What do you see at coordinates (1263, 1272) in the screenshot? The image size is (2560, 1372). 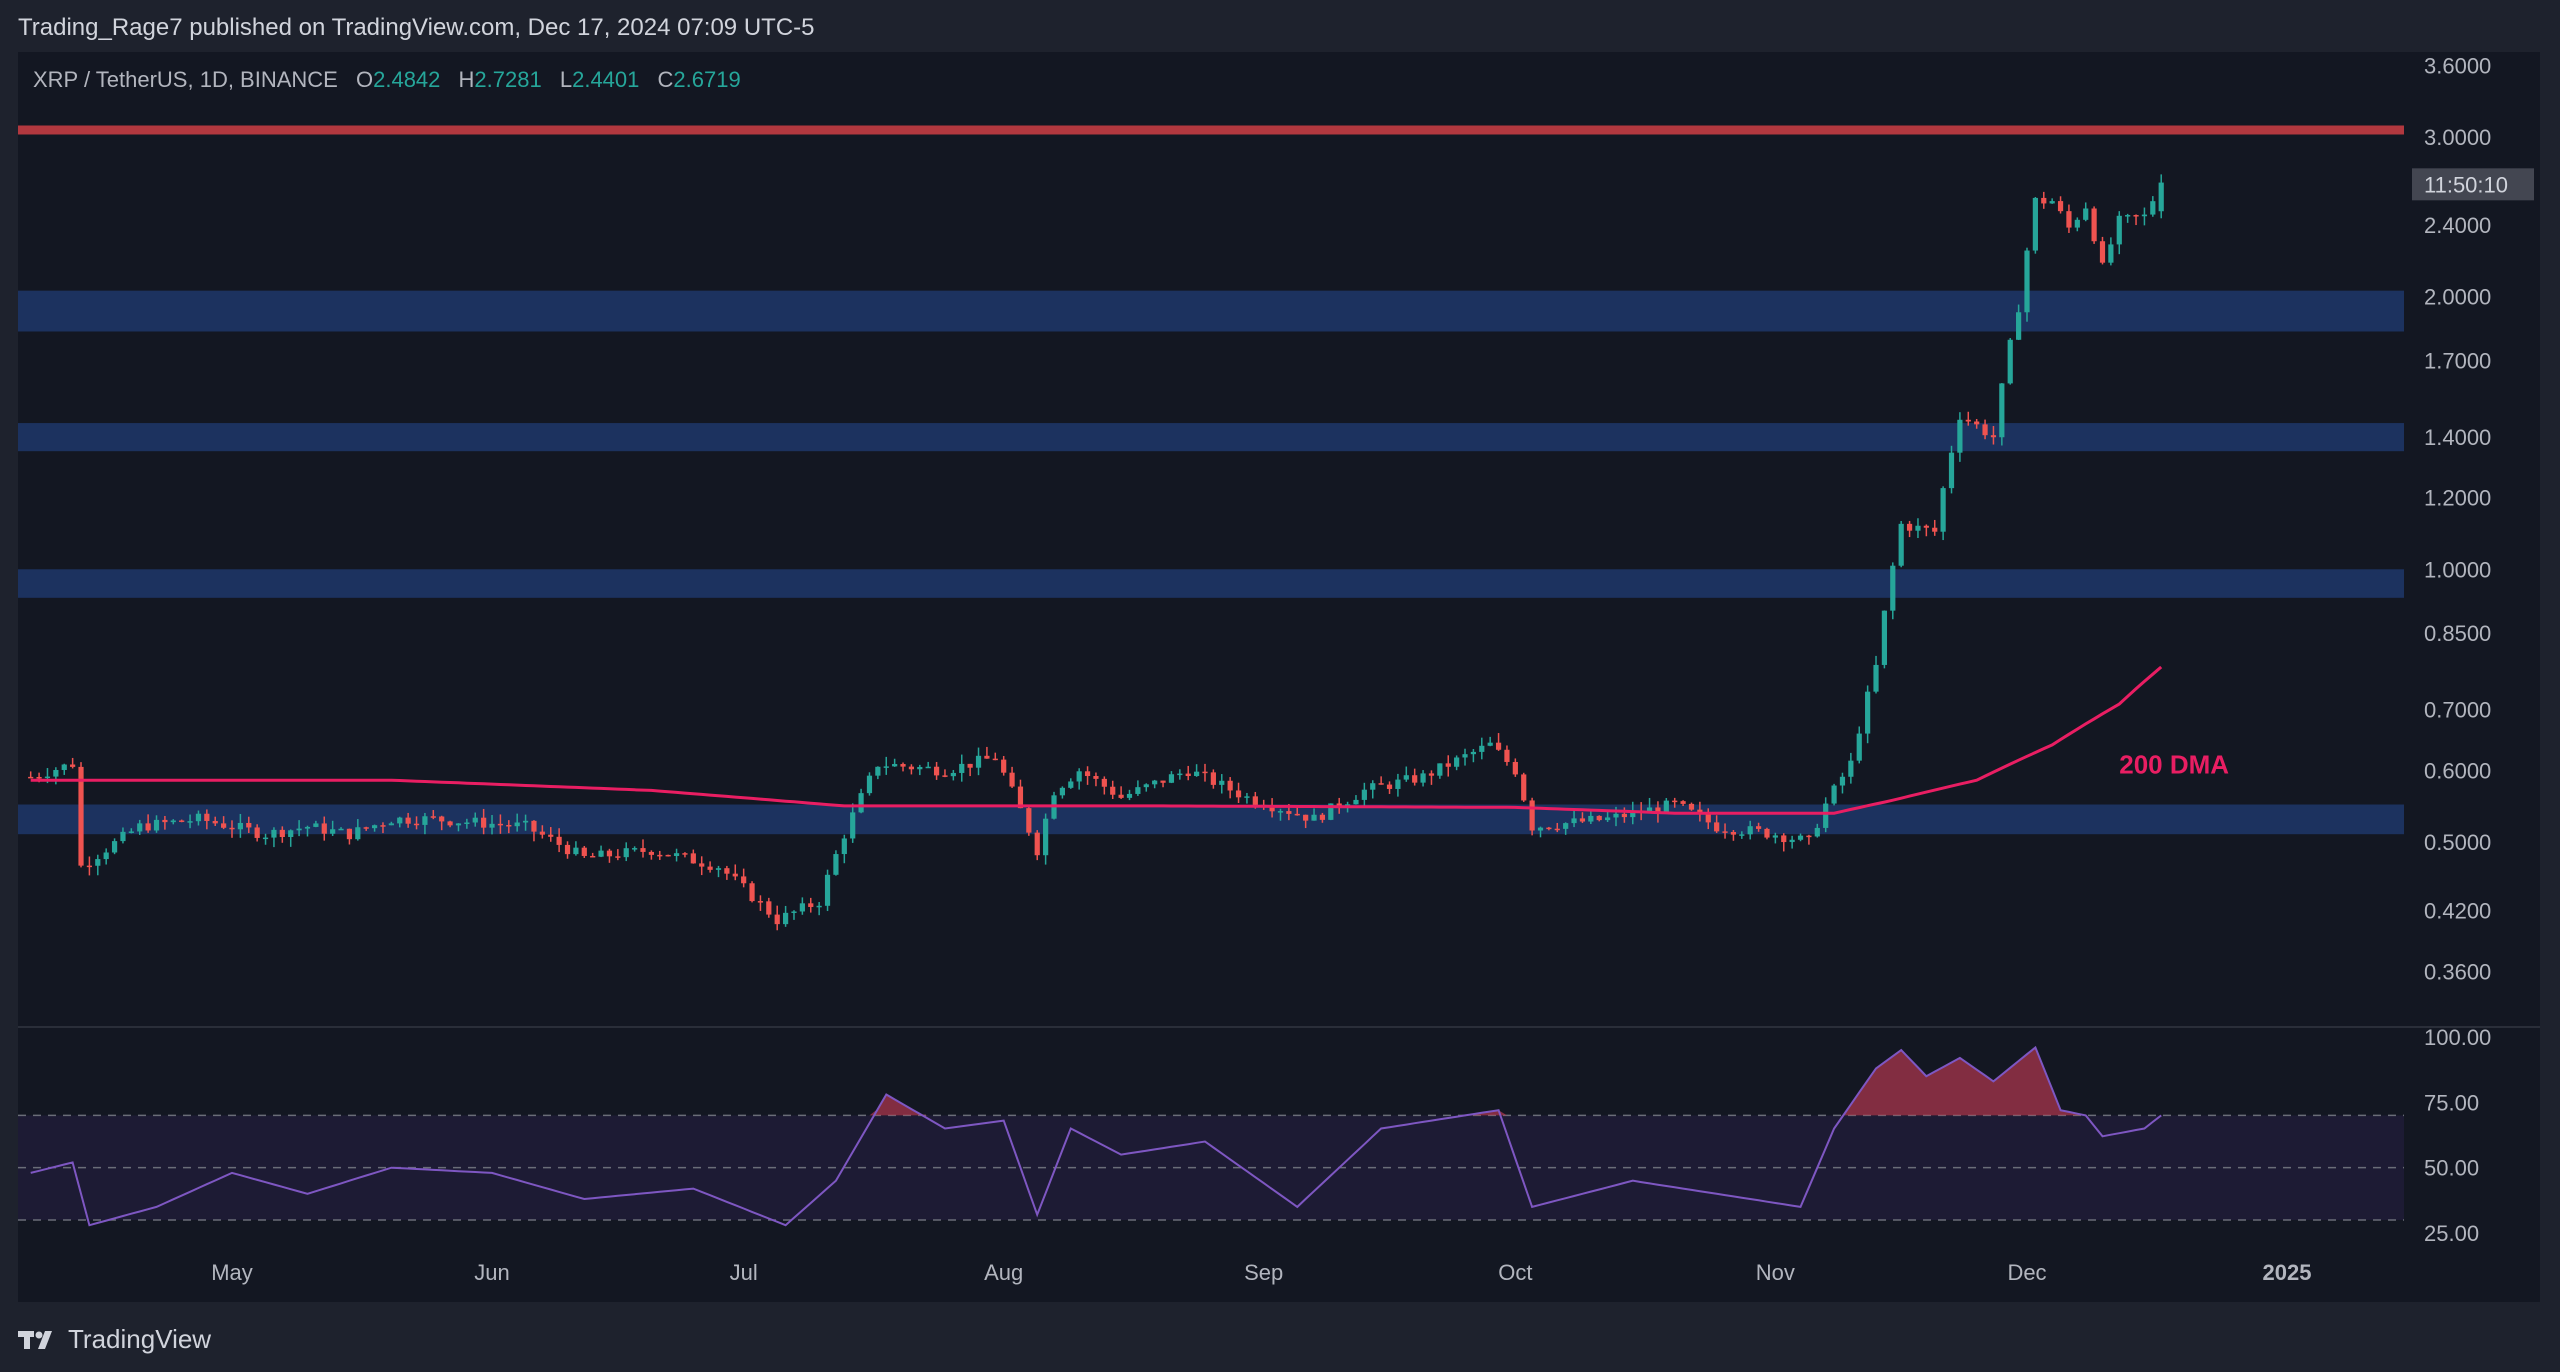 I see `x-tick-label: Sep` at bounding box center [1263, 1272].